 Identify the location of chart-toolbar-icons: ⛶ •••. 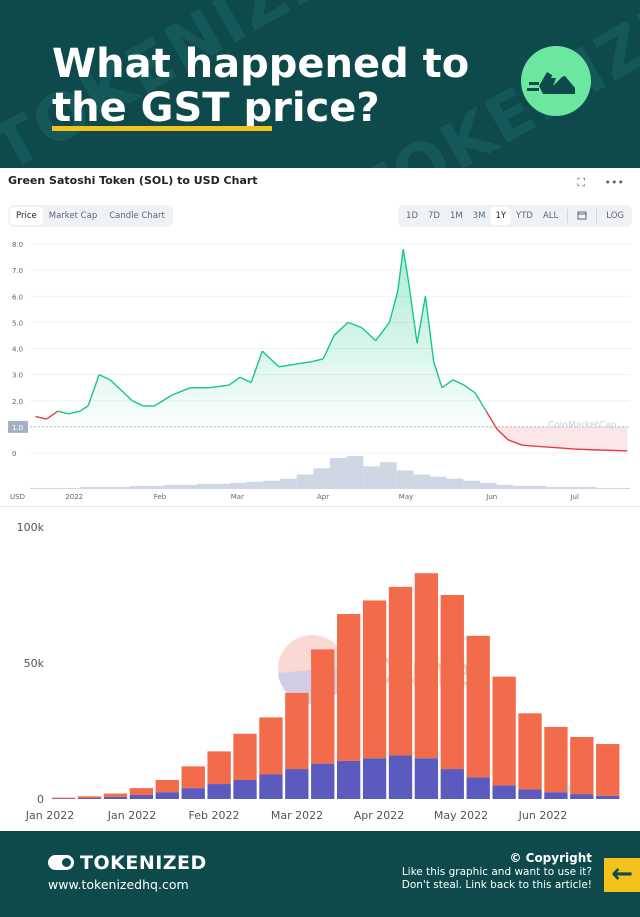
(592, 183).